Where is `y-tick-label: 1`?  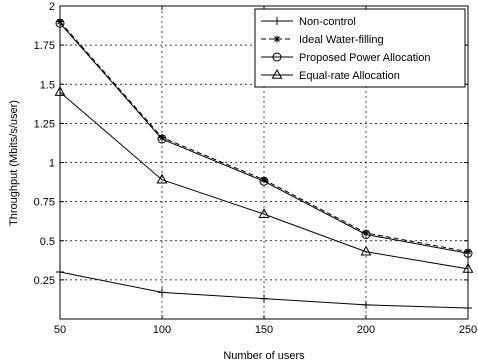 y-tick-label: 1 is located at coordinates (52, 164).